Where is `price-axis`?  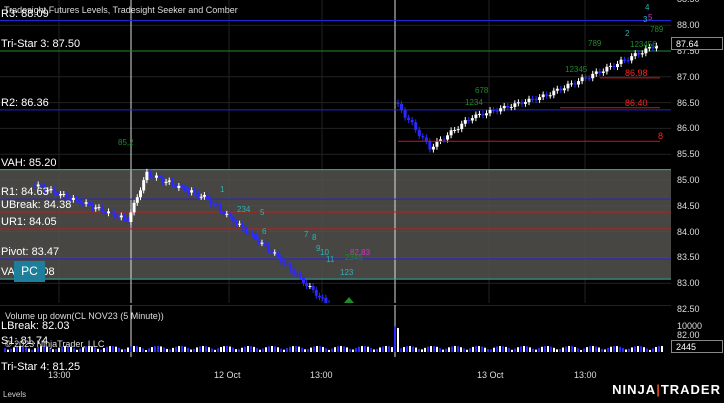
price-axis is located at coordinates (697, 178).